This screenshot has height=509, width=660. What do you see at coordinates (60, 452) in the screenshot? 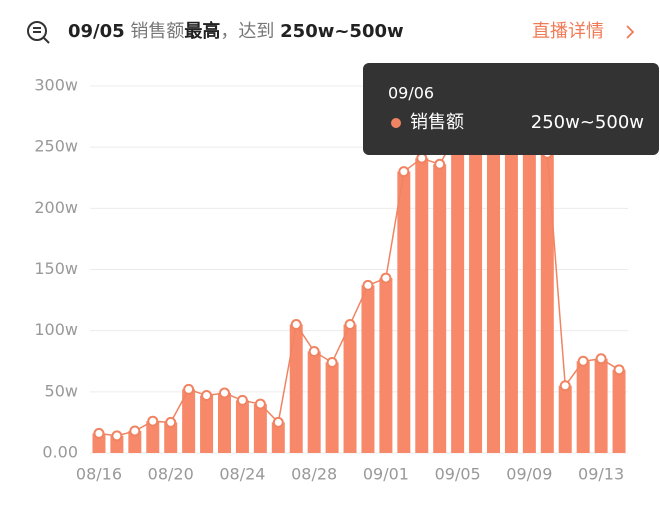
I see `y-tick-label: 0.00` at bounding box center [60, 452].